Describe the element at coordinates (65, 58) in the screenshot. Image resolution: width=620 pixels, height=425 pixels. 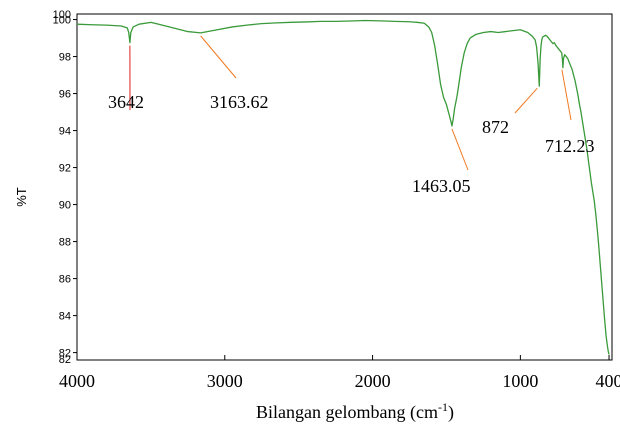
I see `y-tick-label: 98` at that location.